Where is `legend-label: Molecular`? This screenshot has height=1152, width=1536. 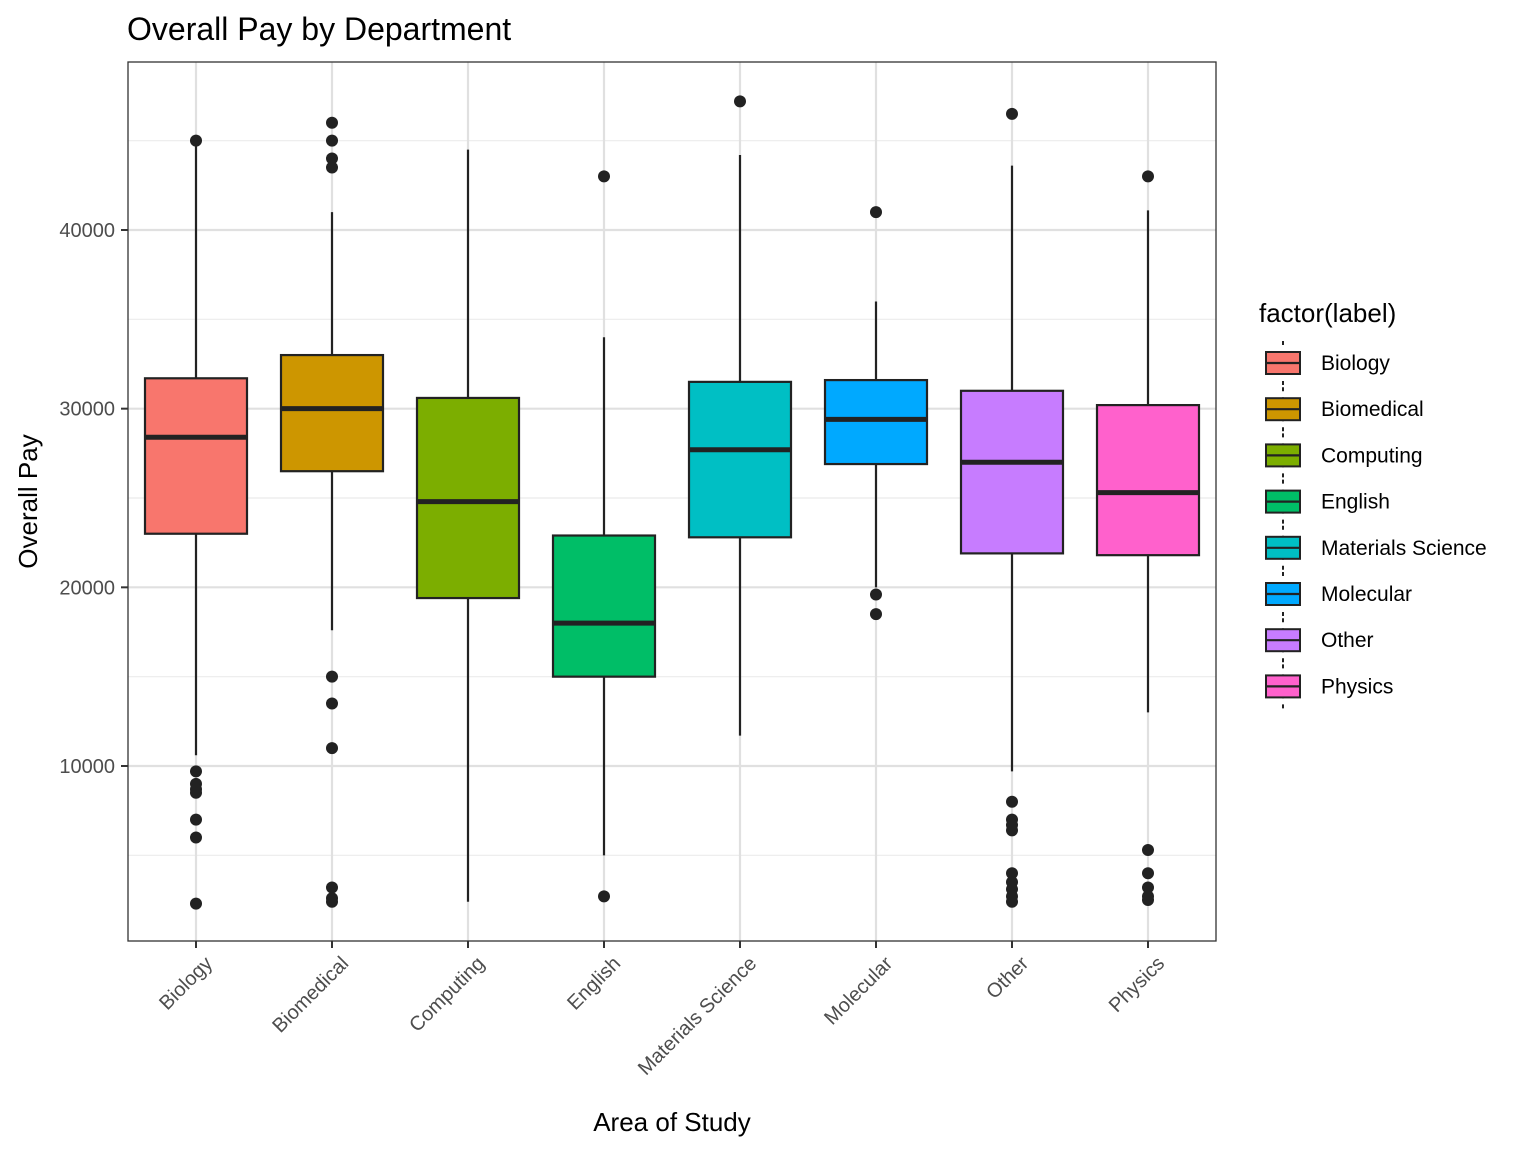
legend-label: Molecular is located at coordinates (1366, 594).